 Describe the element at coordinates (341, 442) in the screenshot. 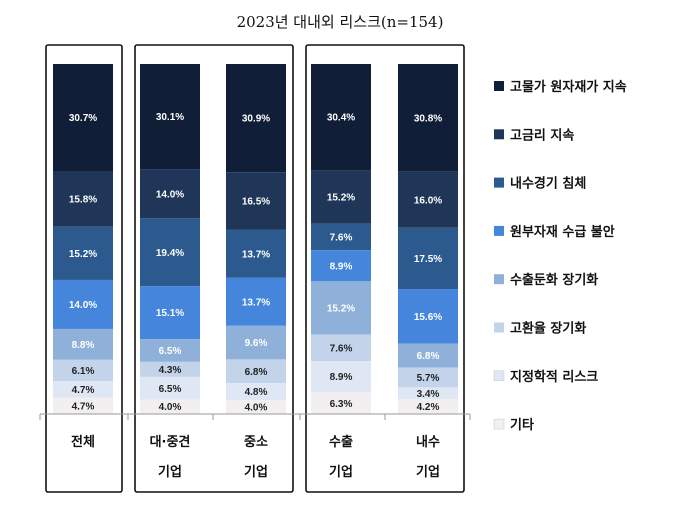

I see `category-label: 수출` at that location.